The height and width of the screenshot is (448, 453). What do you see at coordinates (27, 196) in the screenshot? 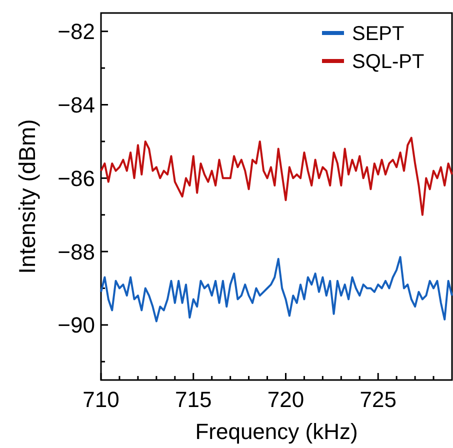
I see `y-axis-title: Intensity (dBm)` at bounding box center [27, 196].